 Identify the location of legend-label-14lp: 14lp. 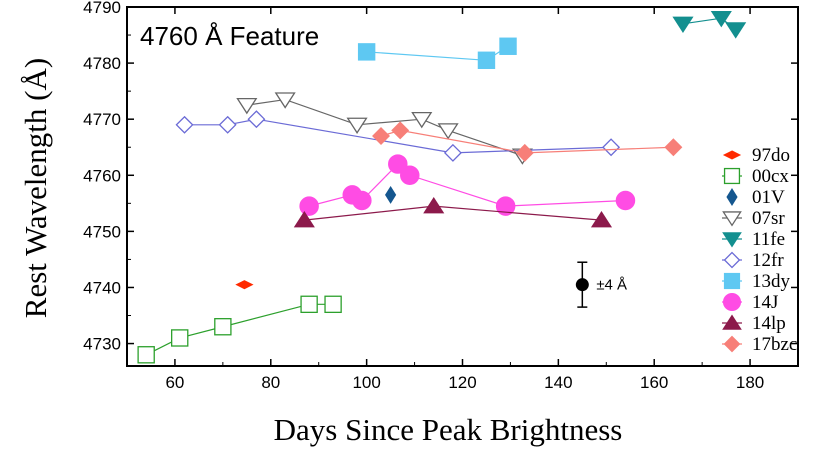
(769, 323).